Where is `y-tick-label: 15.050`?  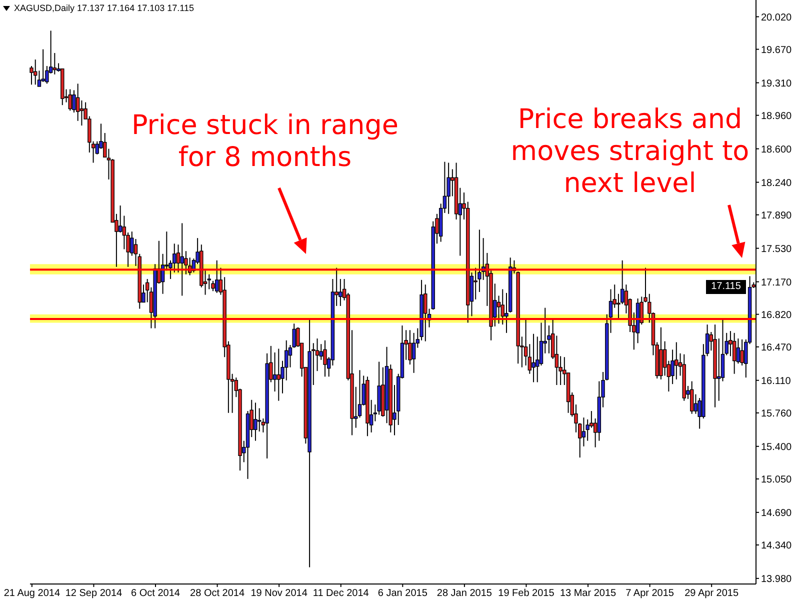 y-tick-label: 15.050 is located at coordinates (776, 480).